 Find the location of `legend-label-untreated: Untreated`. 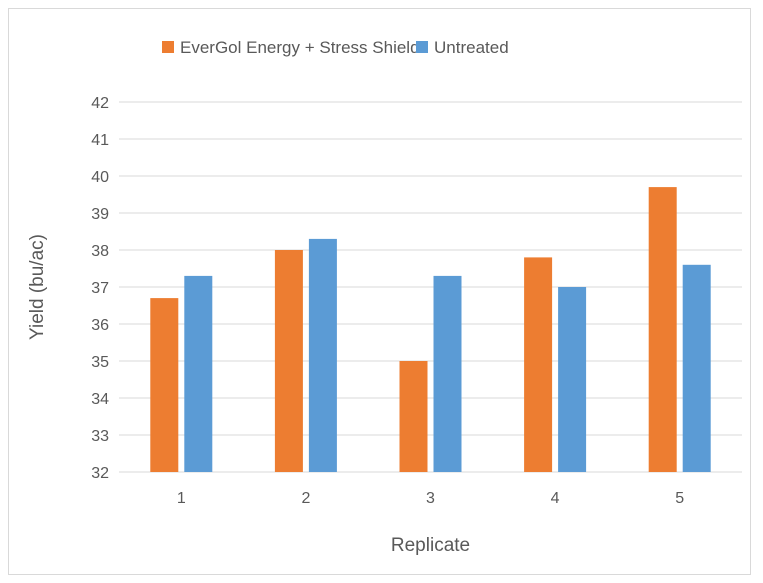

legend-label-untreated: Untreated is located at coordinates (471, 47).